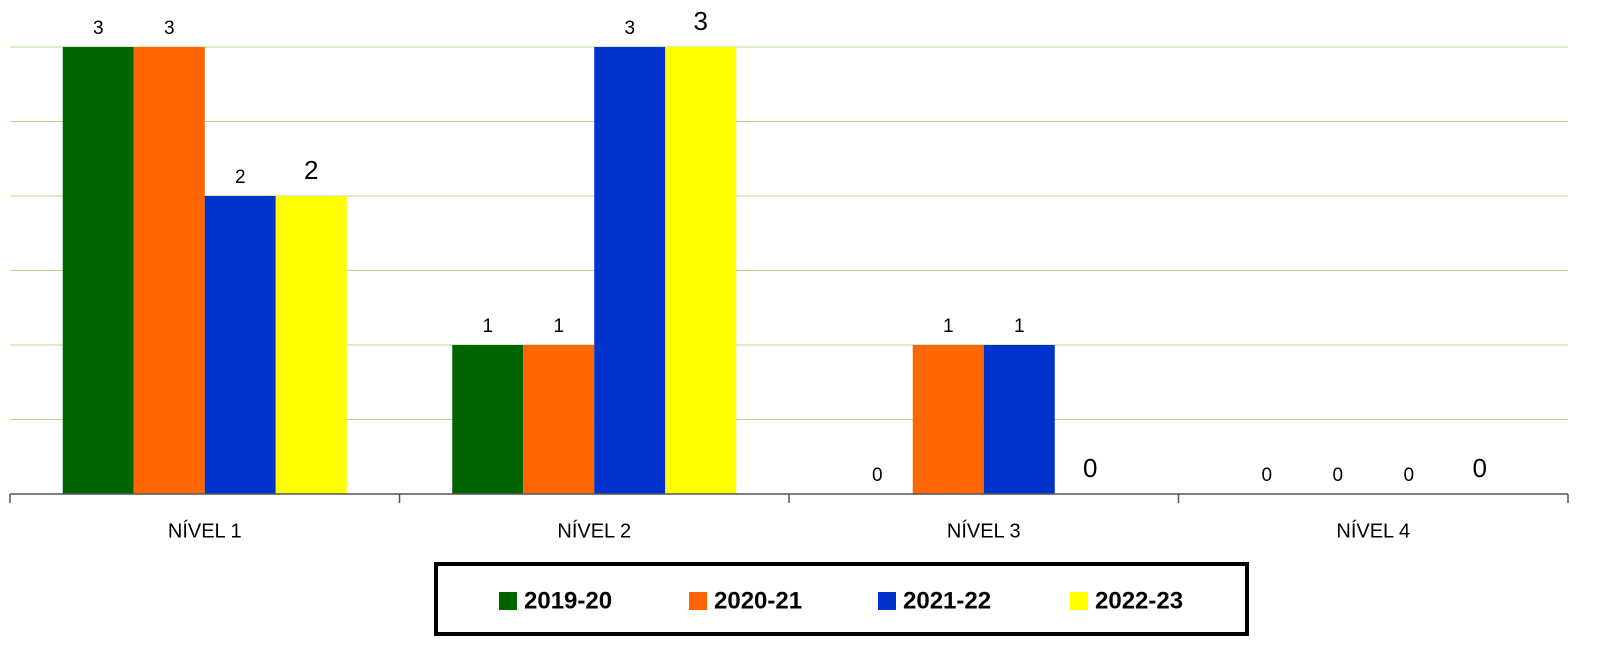  What do you see at coordinates (841, 599) in the screenshot?
I see `legend-box` at bounding box center [841, 599].